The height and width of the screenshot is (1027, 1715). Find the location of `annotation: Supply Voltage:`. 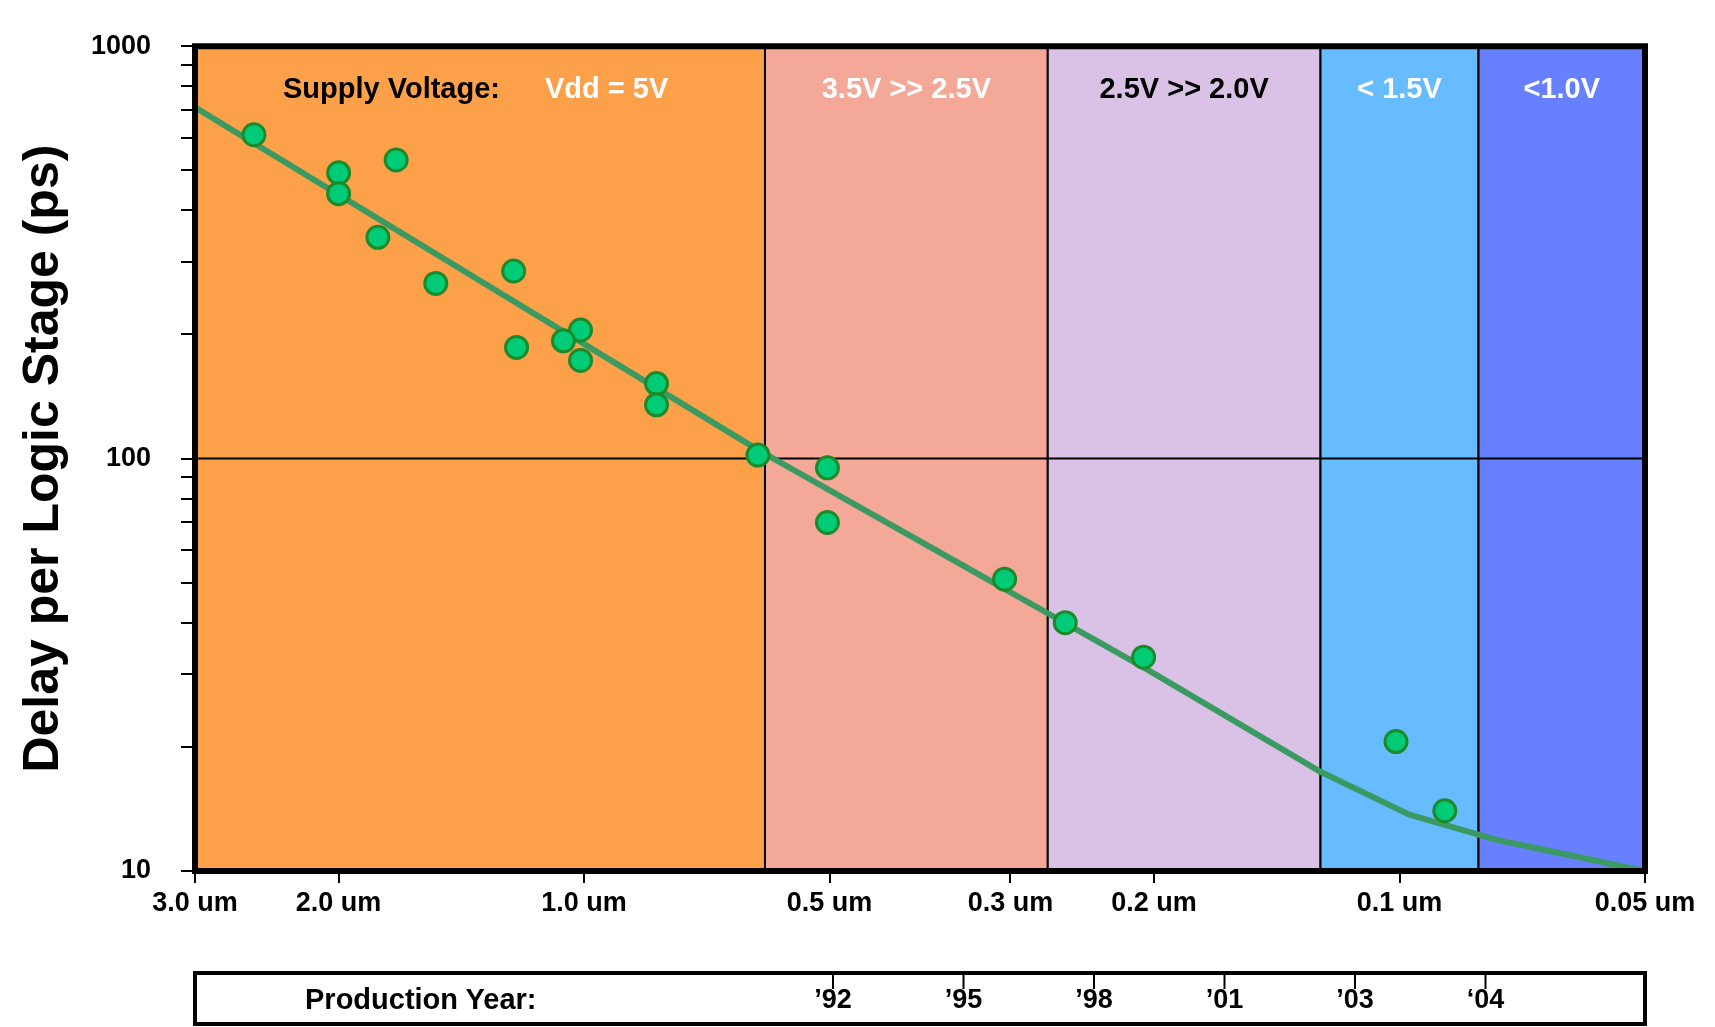

annotation: Supply Voltage: is located at coordinates (391, 88).